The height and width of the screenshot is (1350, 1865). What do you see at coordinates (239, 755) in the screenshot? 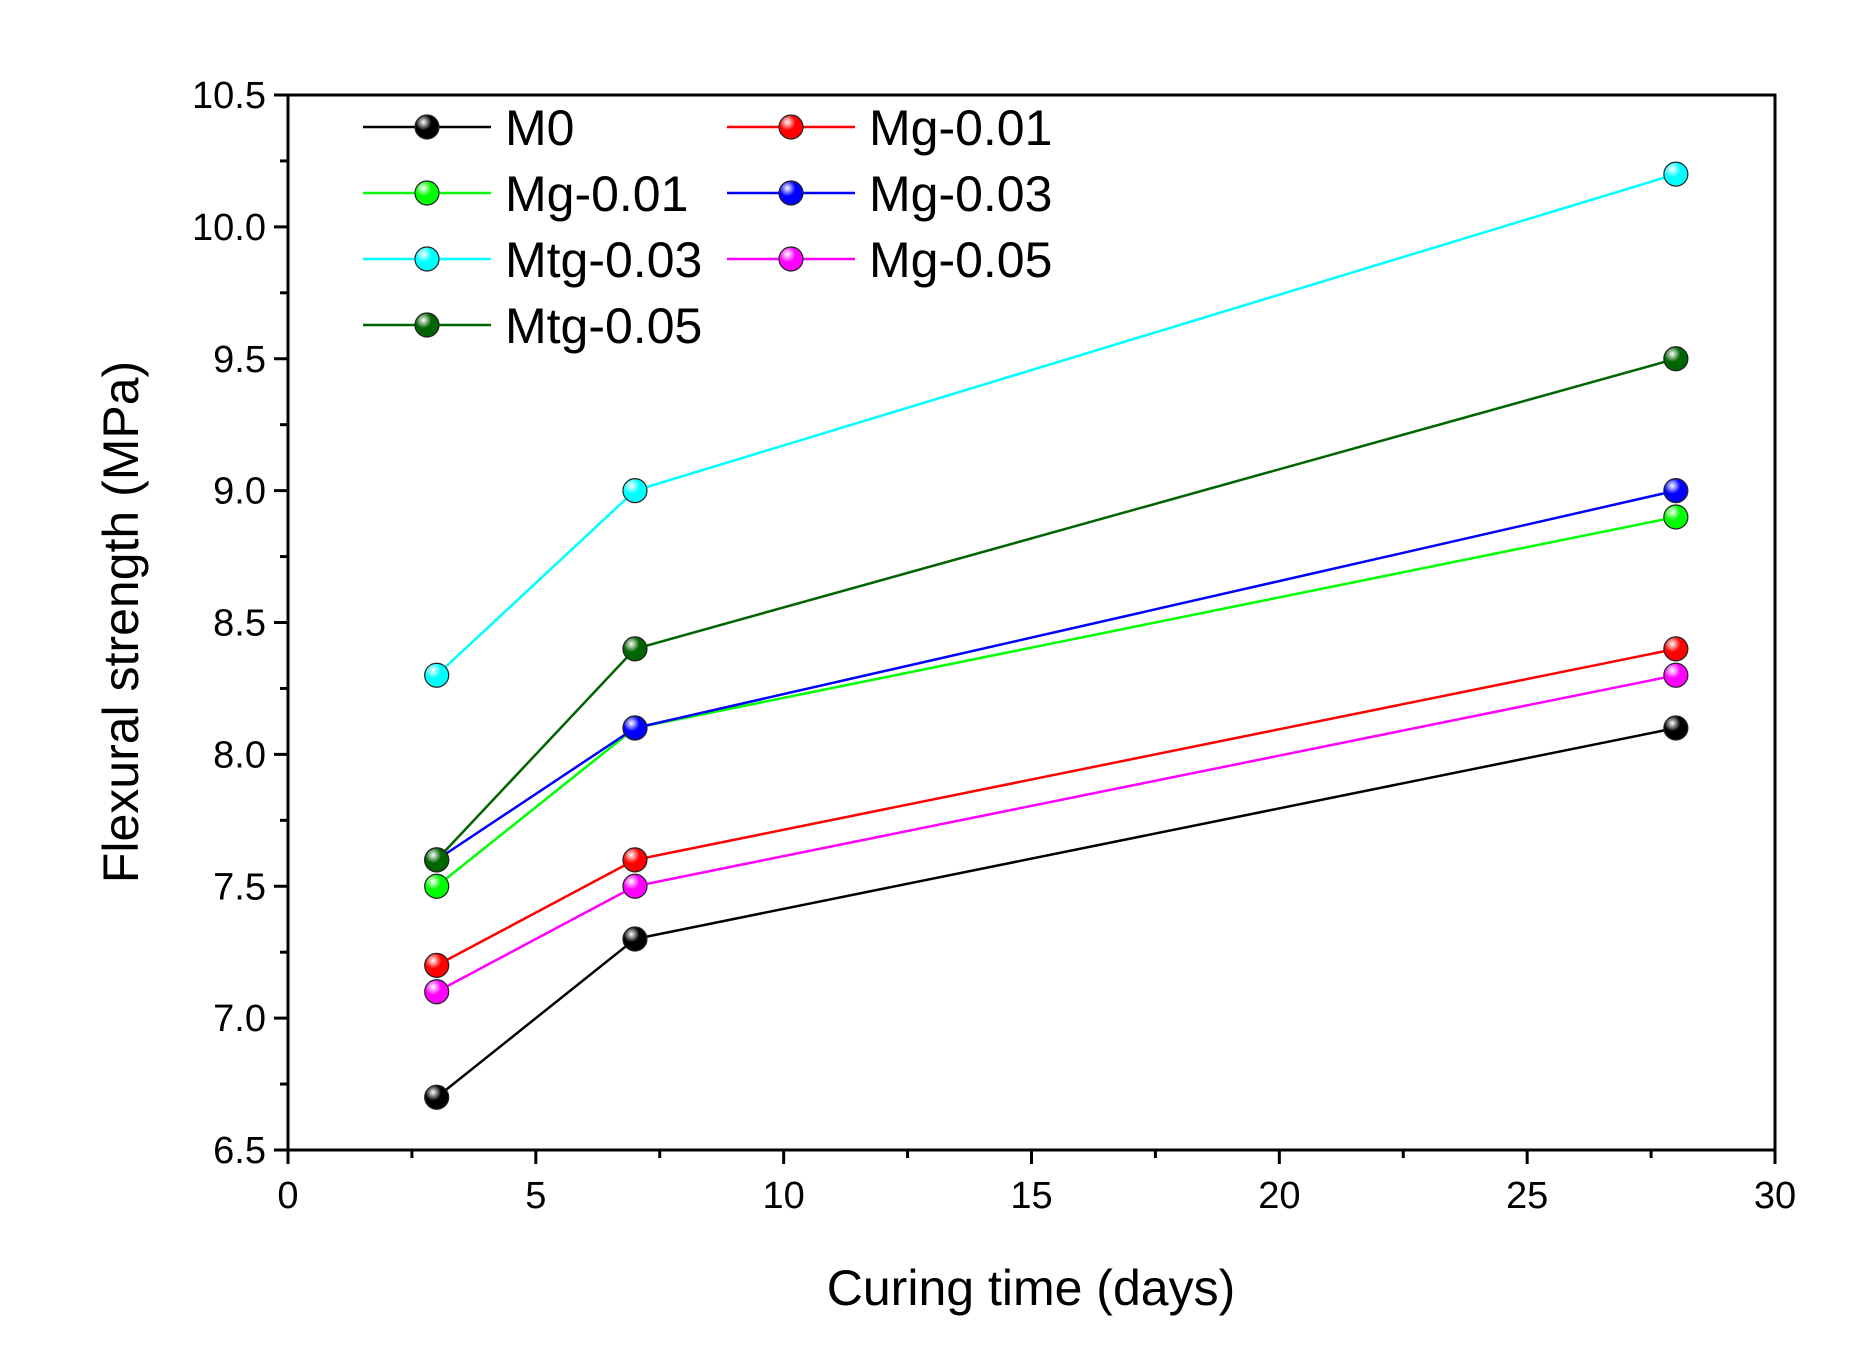
I see `y-tick-label: 8.0` at bounding box center [239, 755].